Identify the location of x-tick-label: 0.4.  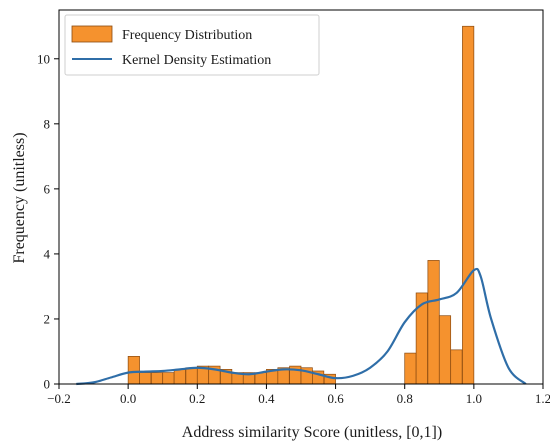
(266, 398).